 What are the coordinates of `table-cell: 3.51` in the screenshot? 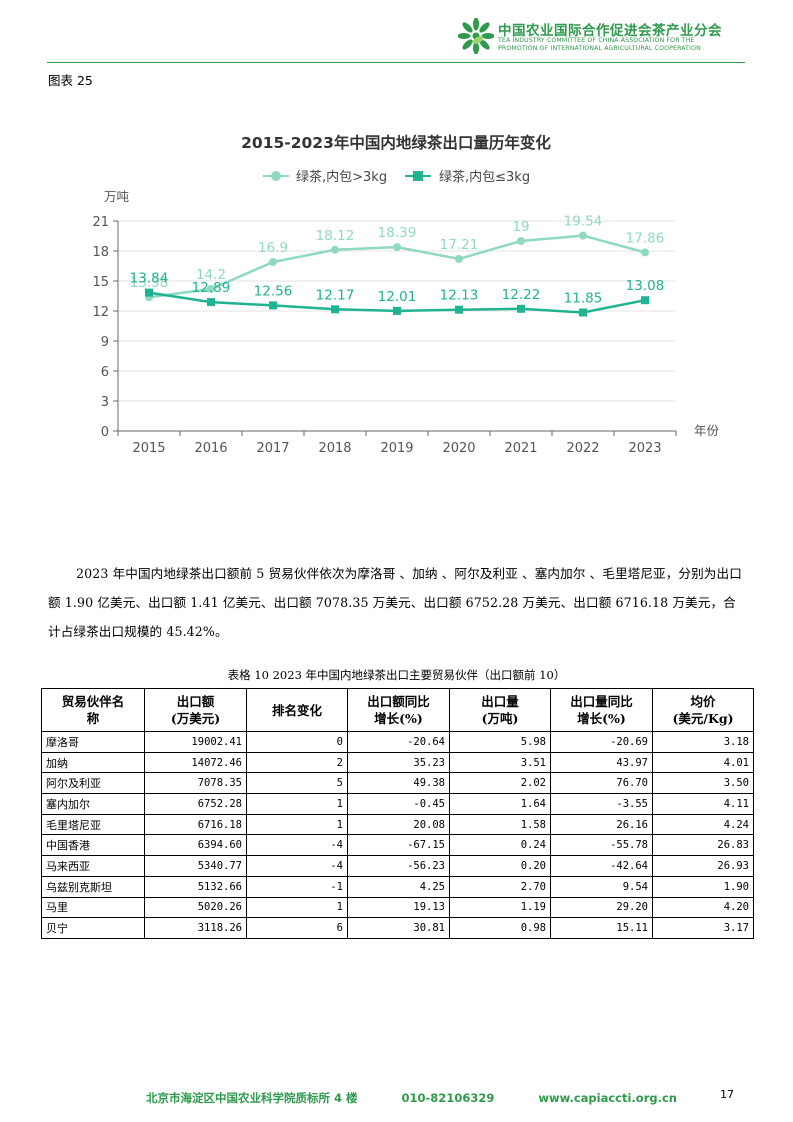 It's located at (500, 762).